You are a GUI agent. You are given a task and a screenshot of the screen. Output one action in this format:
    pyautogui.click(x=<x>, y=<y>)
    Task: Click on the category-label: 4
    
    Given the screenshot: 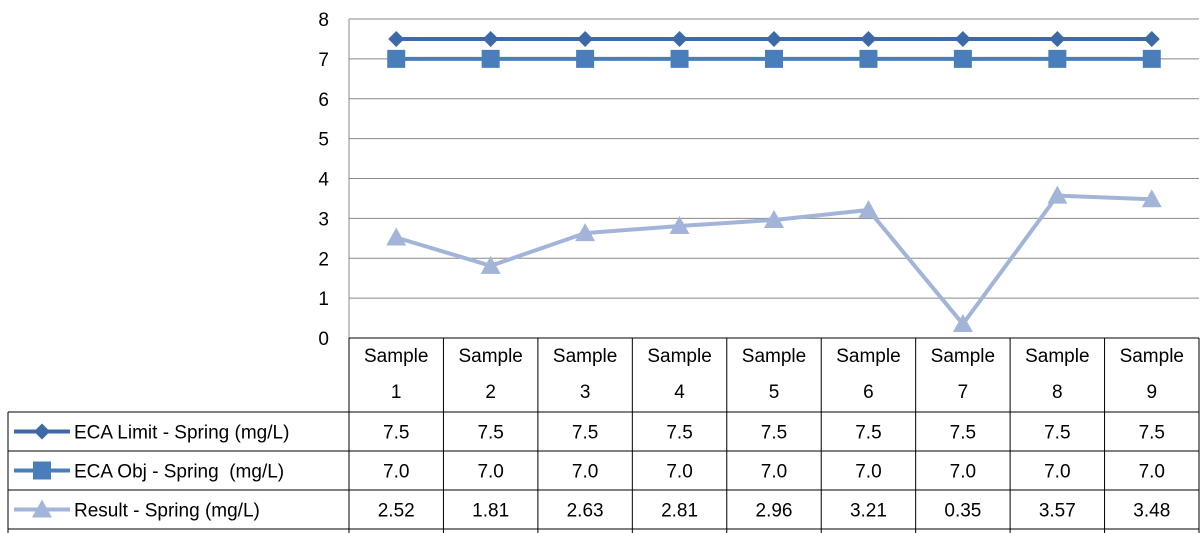 What is the action you would take?
    pyautogui.click(x=679, y=392)
    